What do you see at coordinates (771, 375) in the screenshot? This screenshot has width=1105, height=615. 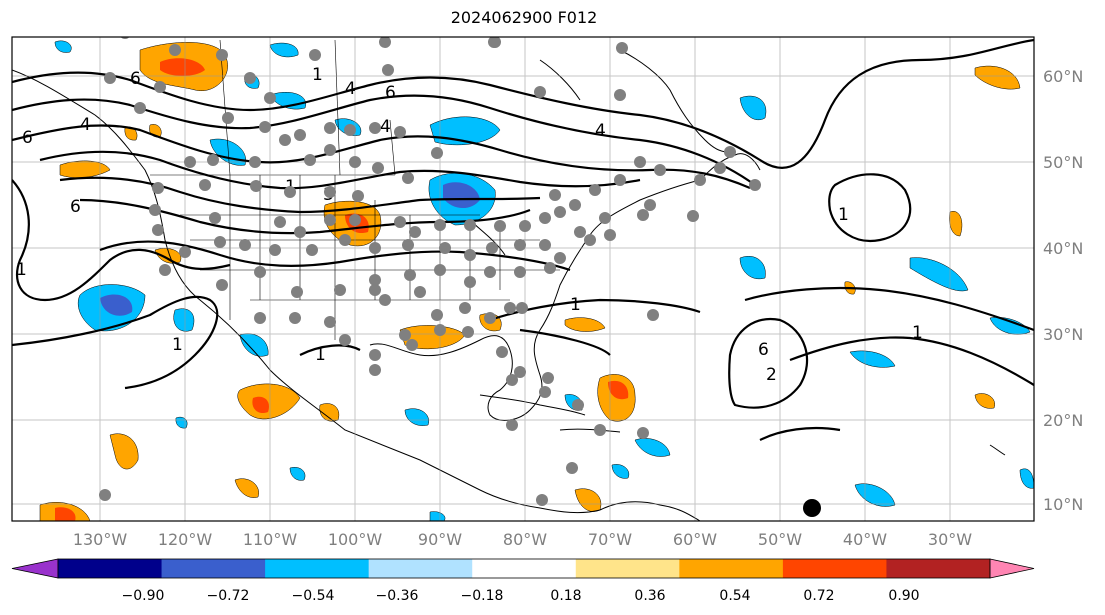 I see `contour-label: 2` at bounding box center [771, 375].